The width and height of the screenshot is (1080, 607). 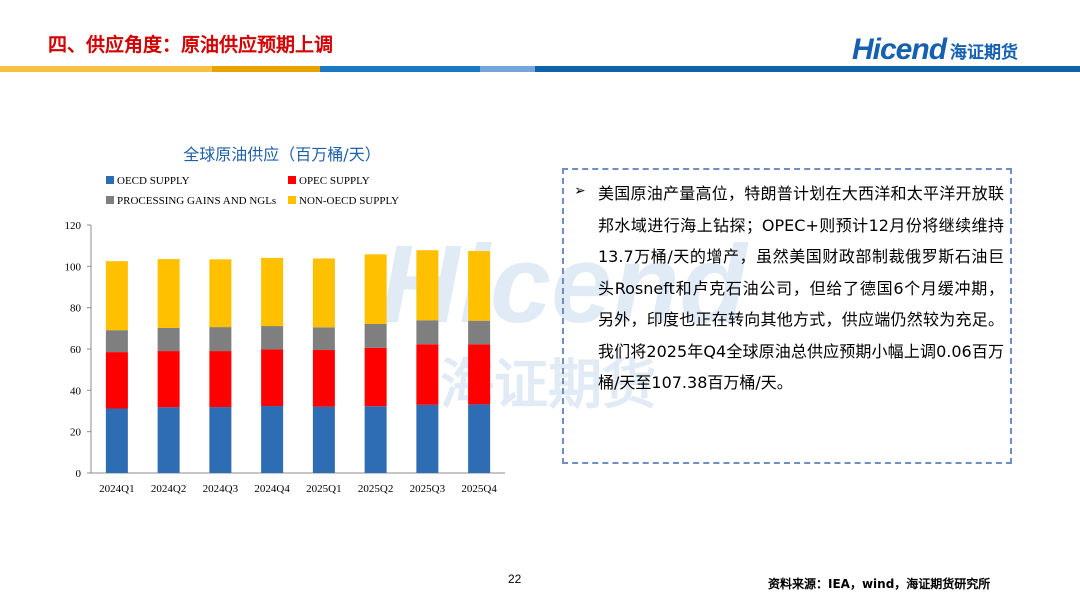 What do you see at coordinates (73, 226) in the screenshot?
I see `y-tick-label: 120` at bounding box center [73, 226].